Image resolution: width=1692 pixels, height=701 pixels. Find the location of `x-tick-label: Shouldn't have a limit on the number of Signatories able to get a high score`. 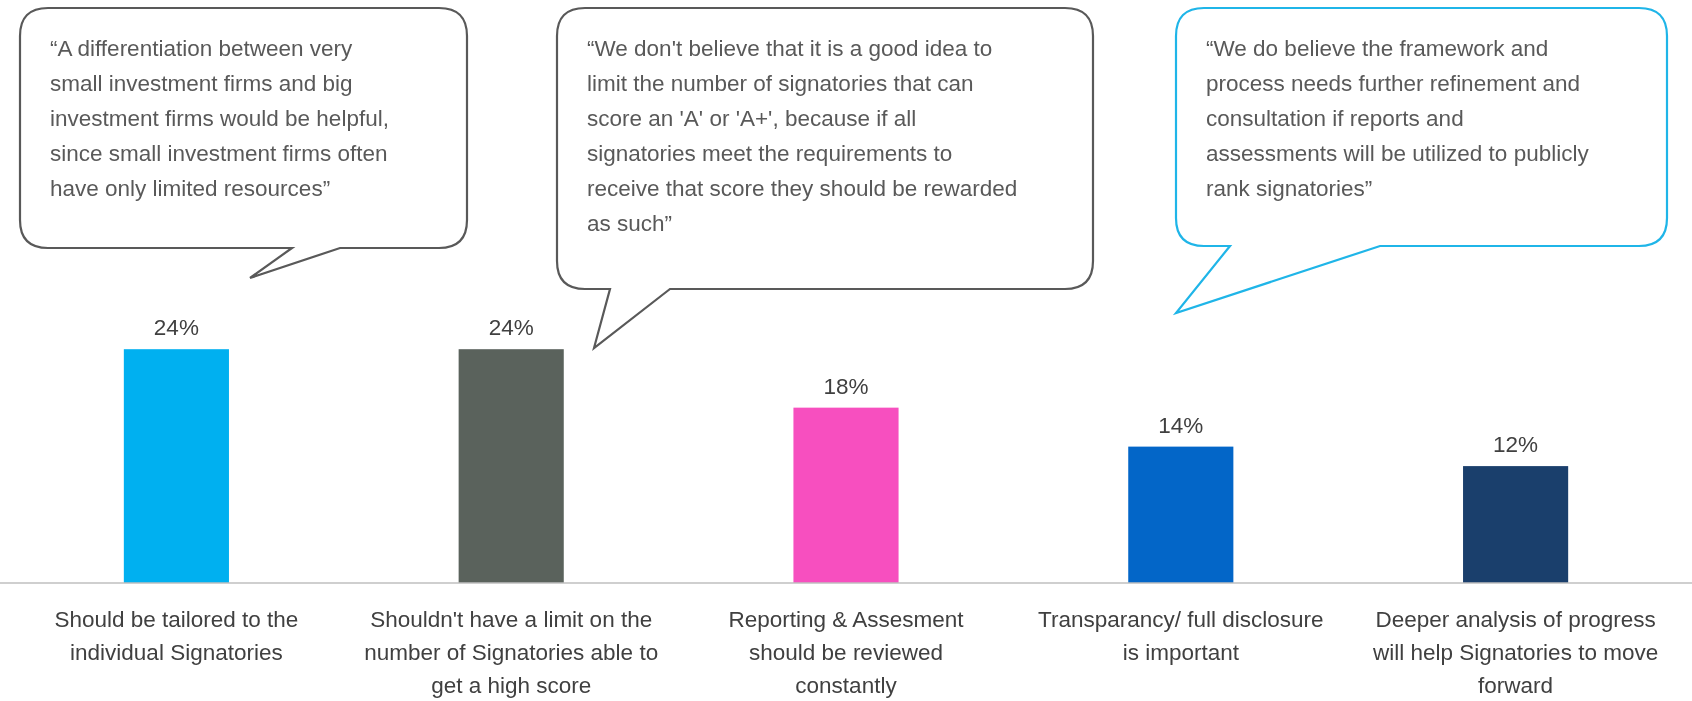

x-tick-label: Shouldn't have a limit on the number of Signatories able to get a high score is located at coordinates (511, 652).